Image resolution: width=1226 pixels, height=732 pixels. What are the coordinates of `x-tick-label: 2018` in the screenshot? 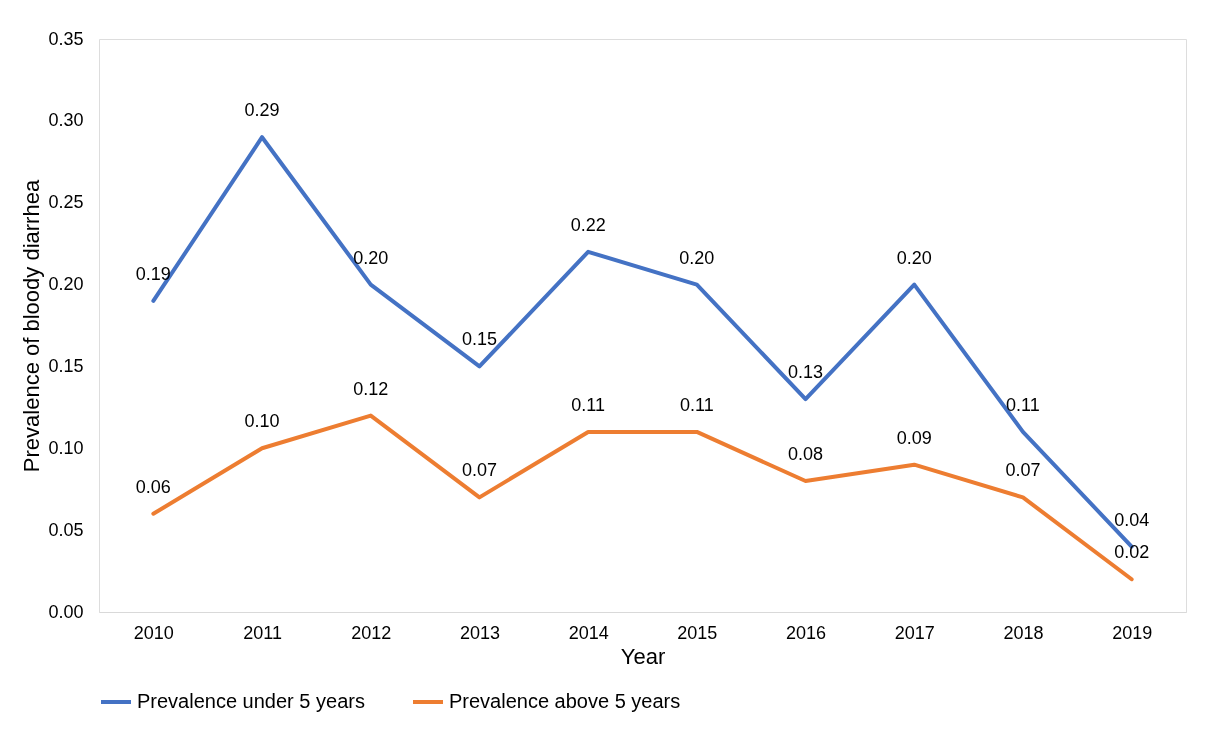 It's located at (1023, 632).